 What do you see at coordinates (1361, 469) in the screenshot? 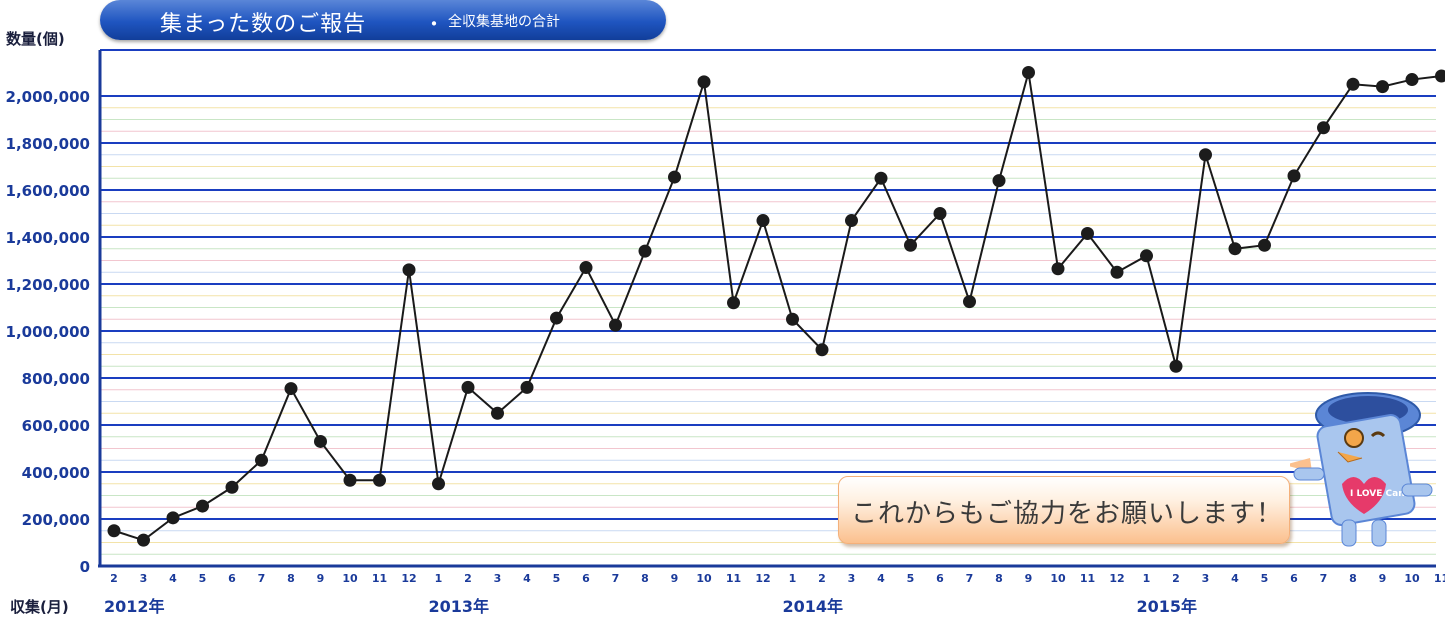
I see `can-mascot-icon: I LOVE Can.` at bounding box center [1361, 469].